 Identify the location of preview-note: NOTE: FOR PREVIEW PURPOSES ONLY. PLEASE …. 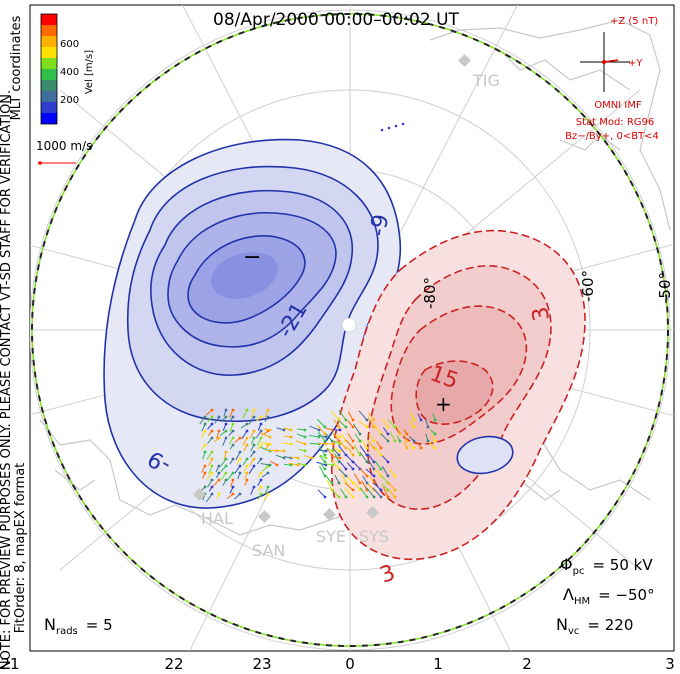
(7, 380).